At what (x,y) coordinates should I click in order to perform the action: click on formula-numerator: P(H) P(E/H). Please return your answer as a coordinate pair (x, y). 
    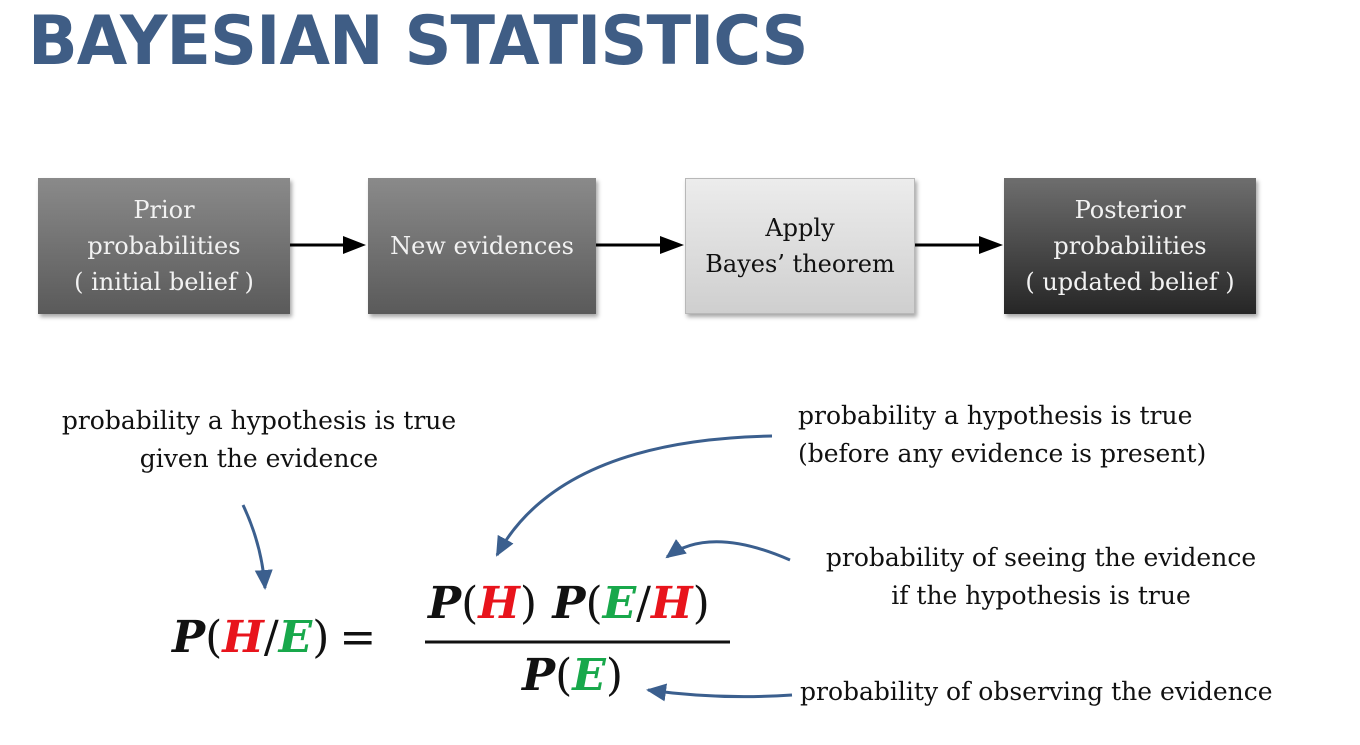
    Looking at the image, I should click on (569, 603).